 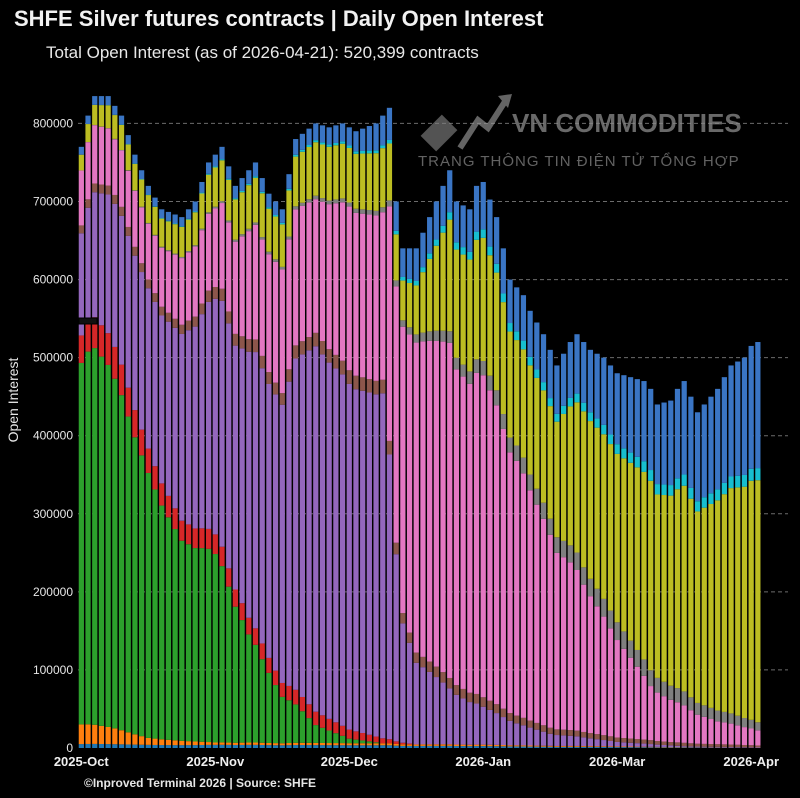 What do you see at coordinates (13, 399) in the screenshot?
I see `y-axis-label: Open Interest` at bounding box center [13, 399].